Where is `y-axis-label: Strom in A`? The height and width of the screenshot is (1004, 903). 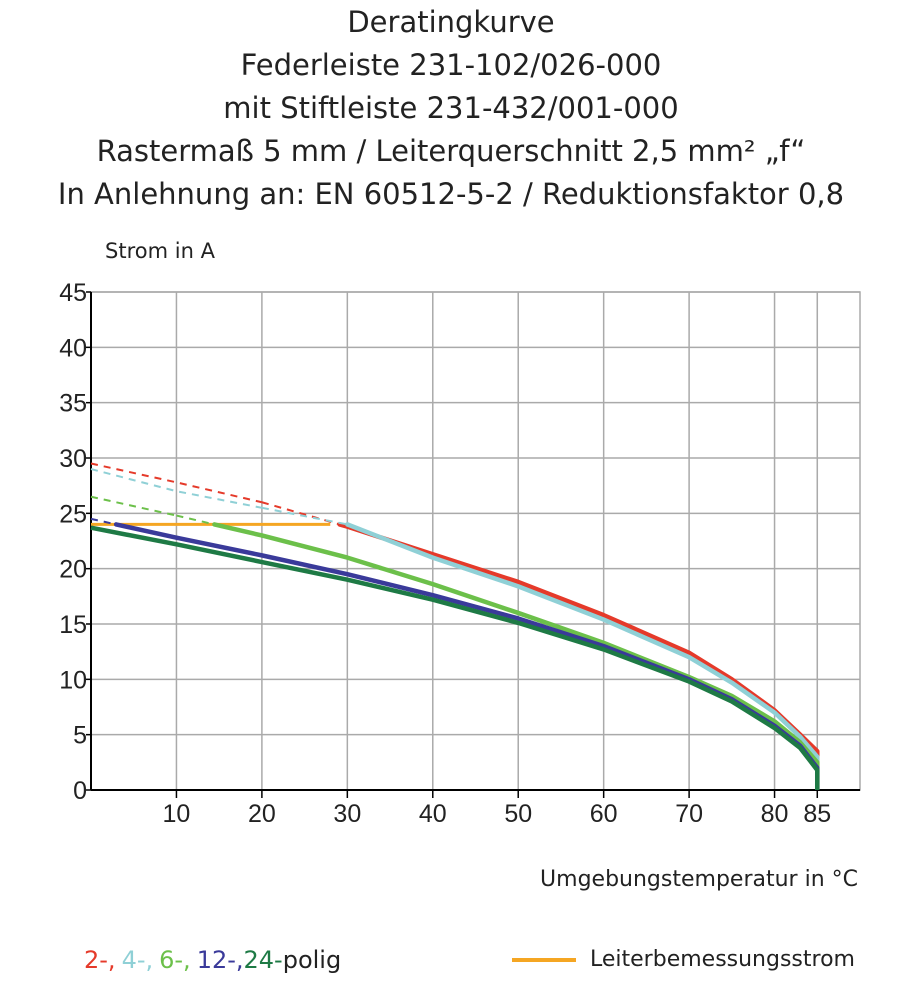
y-axis-label: Strom in A is located at coordinates (160, 251).